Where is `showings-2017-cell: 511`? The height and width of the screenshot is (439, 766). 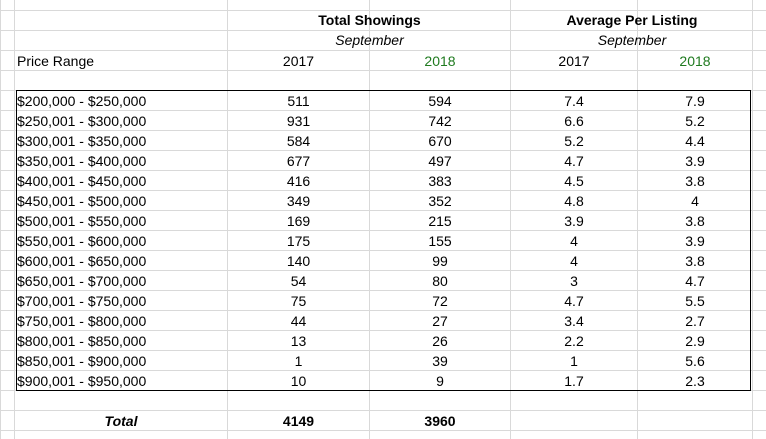 showings-2017-cell: 511 is located at coordinates (298, 101).